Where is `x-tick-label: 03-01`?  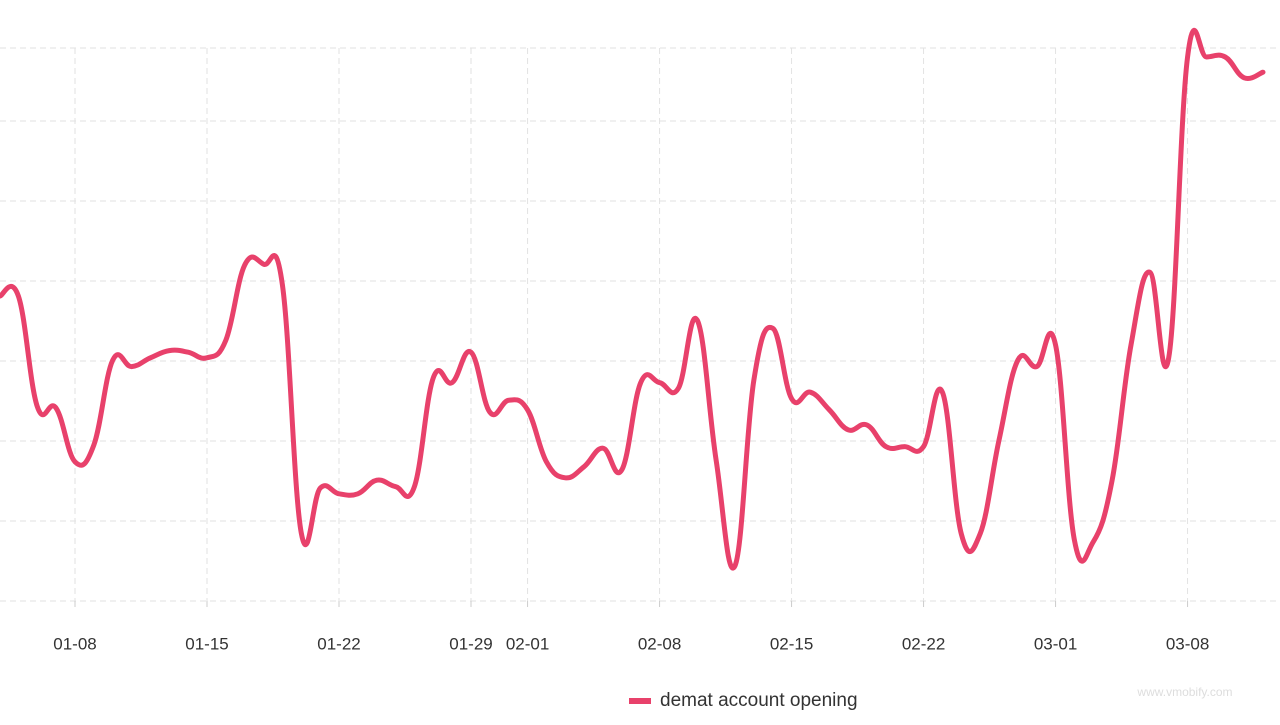 x-tick-label: 03-01 is located at coordinates (1055, 643).